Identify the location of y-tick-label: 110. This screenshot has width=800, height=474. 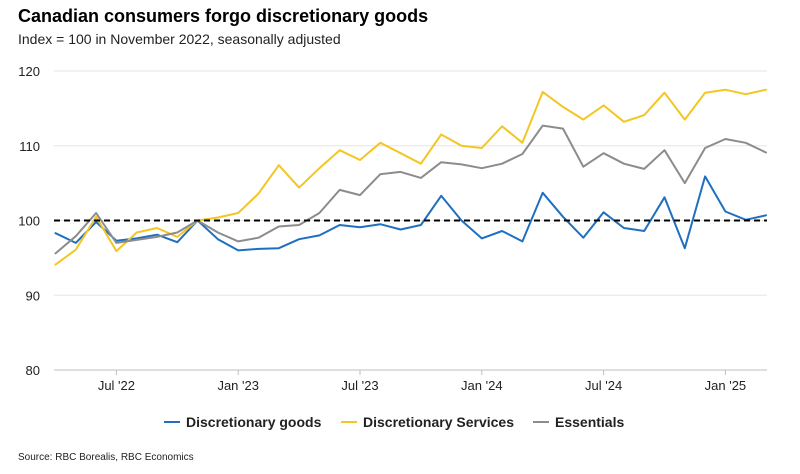
(29, 146).